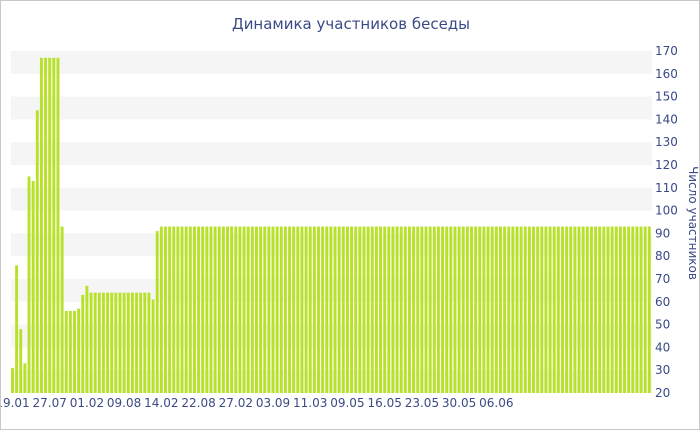 The height and width of the screenshot is (431, 700). I want to click on x-tick-label: 27.02, so click(236, 403).